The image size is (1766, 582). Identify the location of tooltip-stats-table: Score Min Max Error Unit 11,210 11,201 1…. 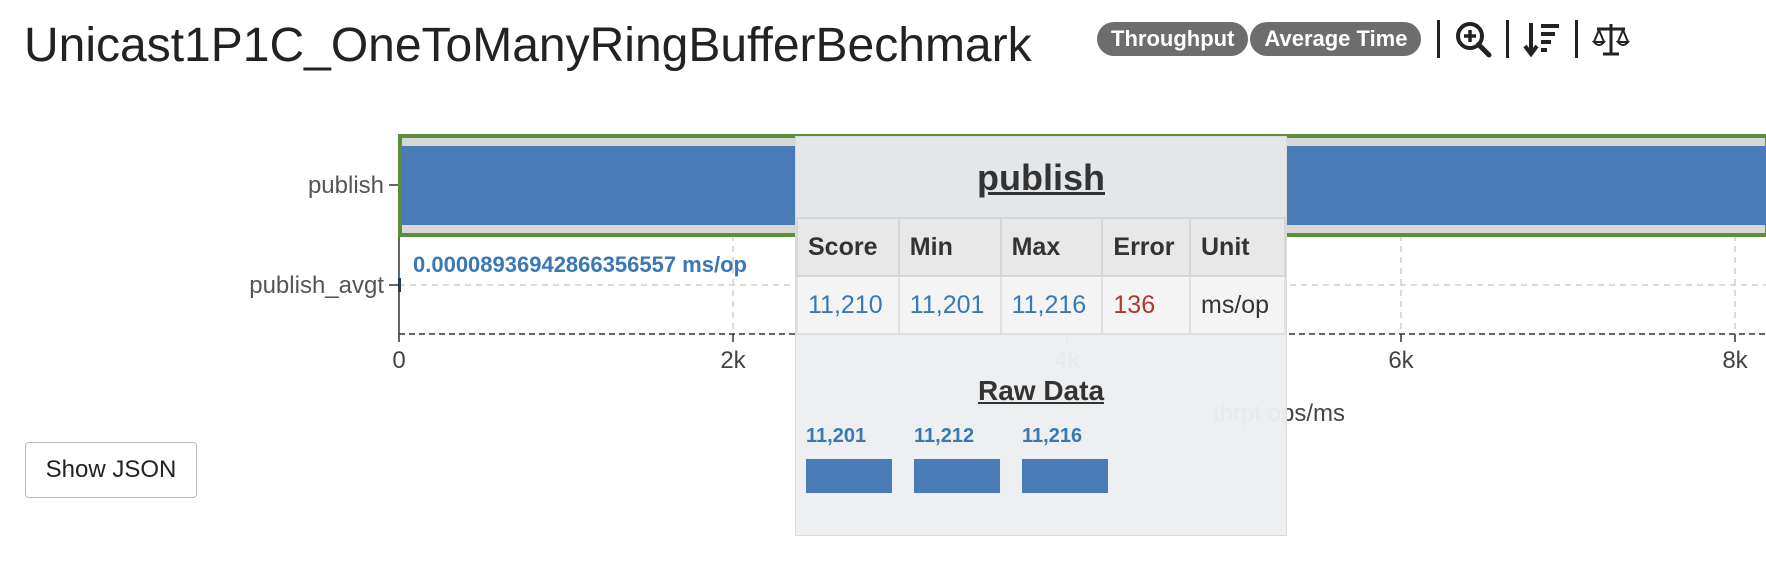
(1041, 276).